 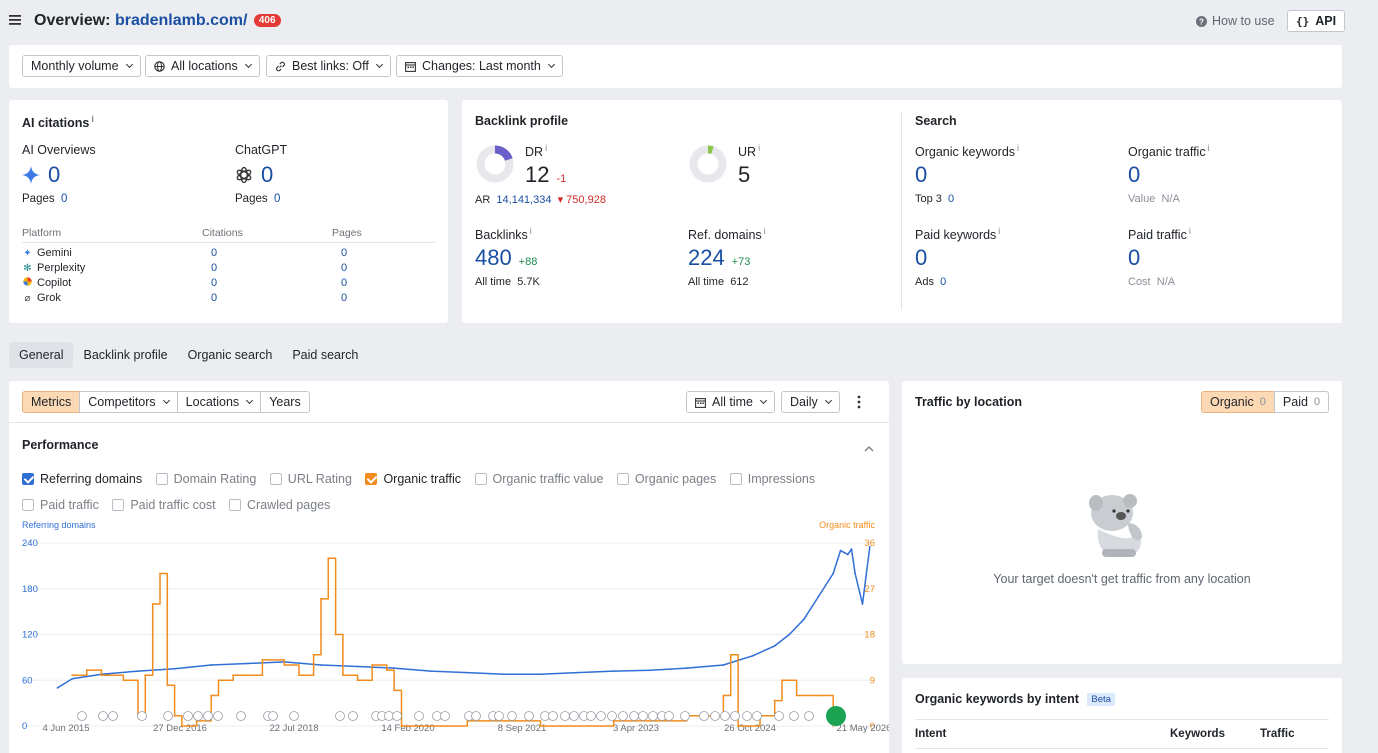 I want to click on tab-backlink-profile: Backlink profile, so click(x=125, y=355).